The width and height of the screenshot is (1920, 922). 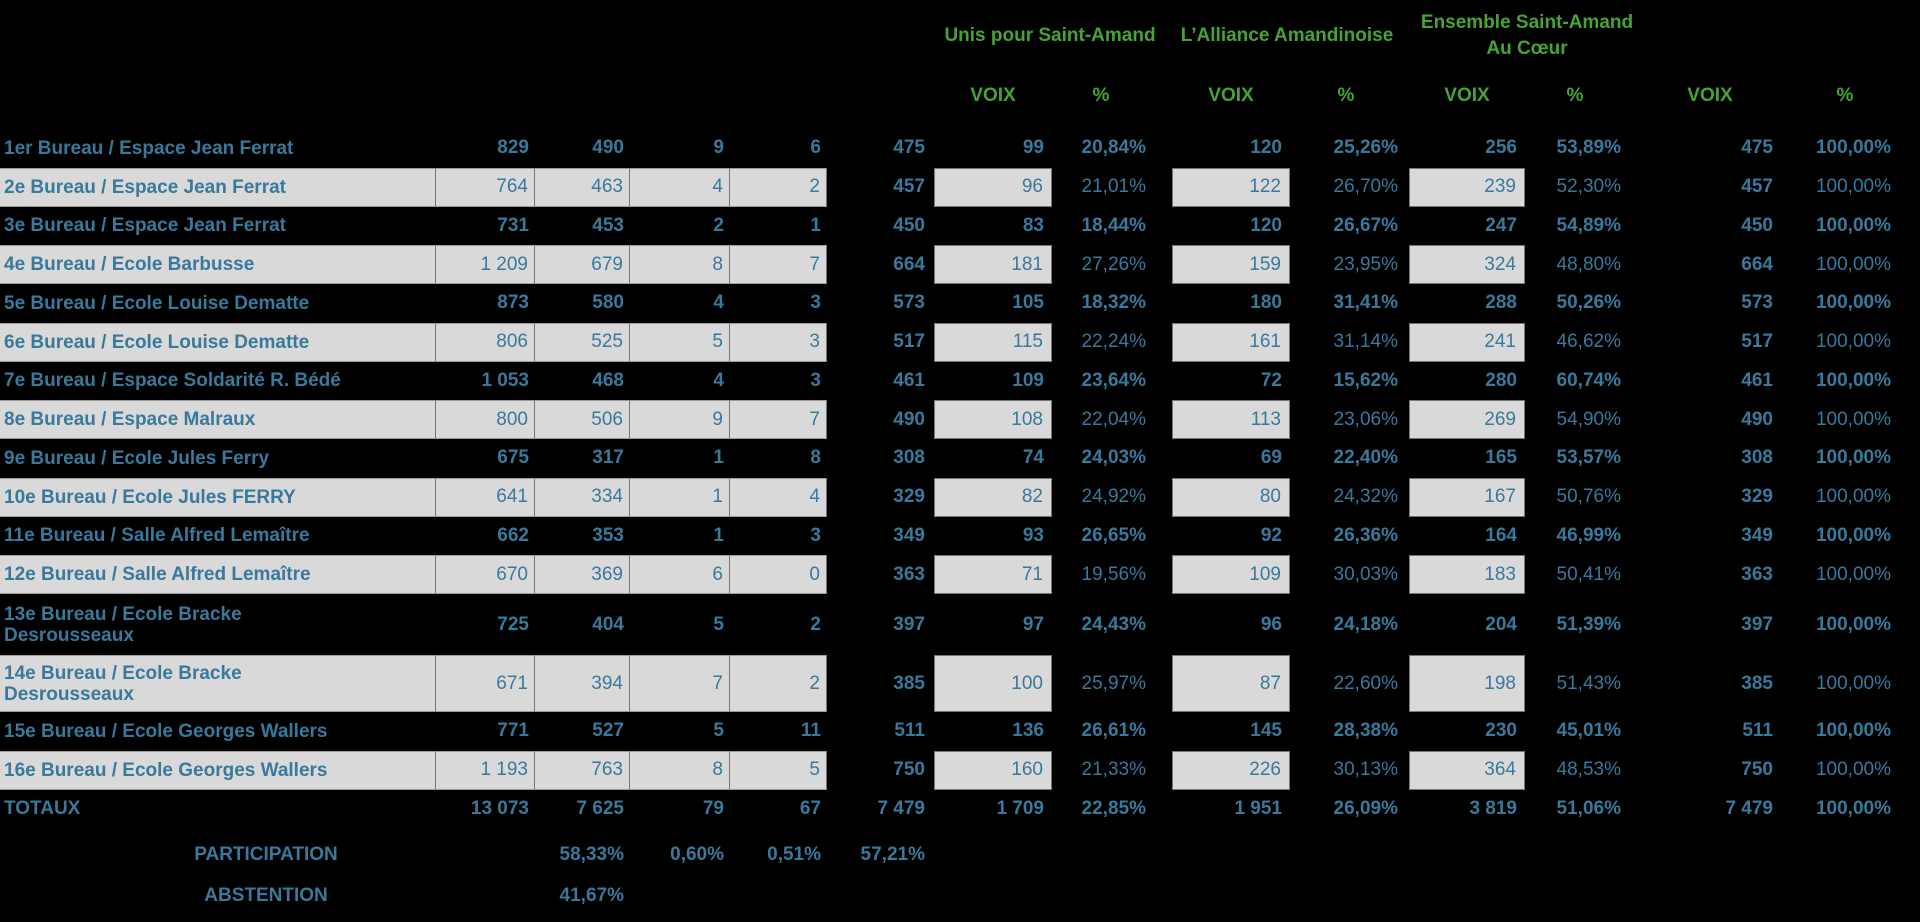 I want to click on cell-inscrits: 670, so click(x=485, y=574).